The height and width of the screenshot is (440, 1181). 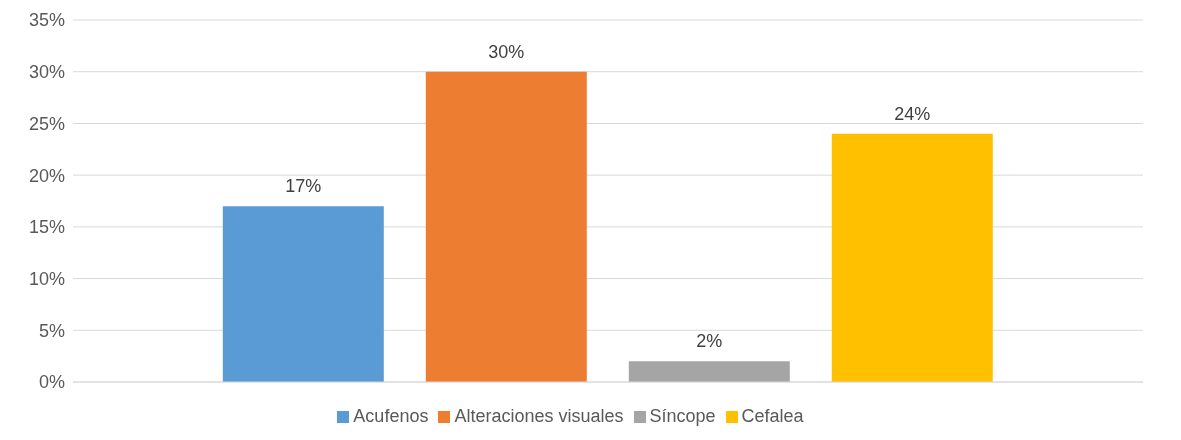 I want to click on legend-label: Alteraciones visuales, so click(x=539, y=416).